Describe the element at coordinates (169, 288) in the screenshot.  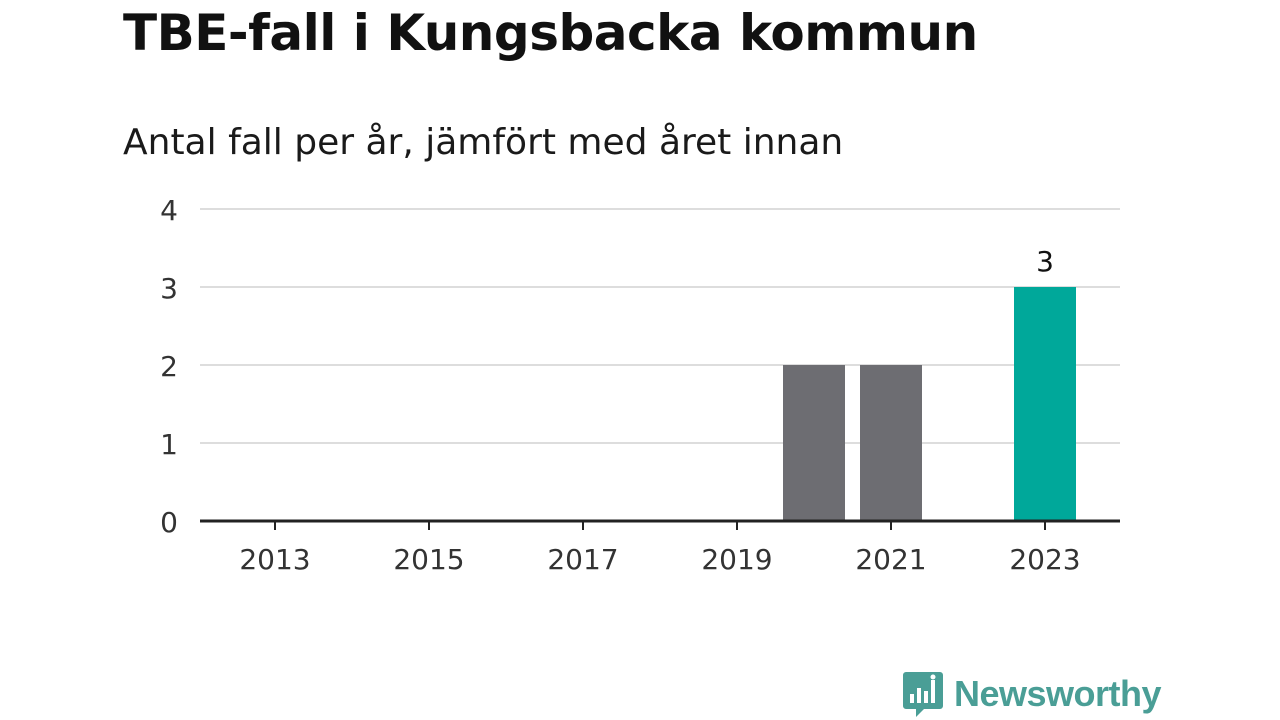
I see `y-tick-label: 3` at that location.